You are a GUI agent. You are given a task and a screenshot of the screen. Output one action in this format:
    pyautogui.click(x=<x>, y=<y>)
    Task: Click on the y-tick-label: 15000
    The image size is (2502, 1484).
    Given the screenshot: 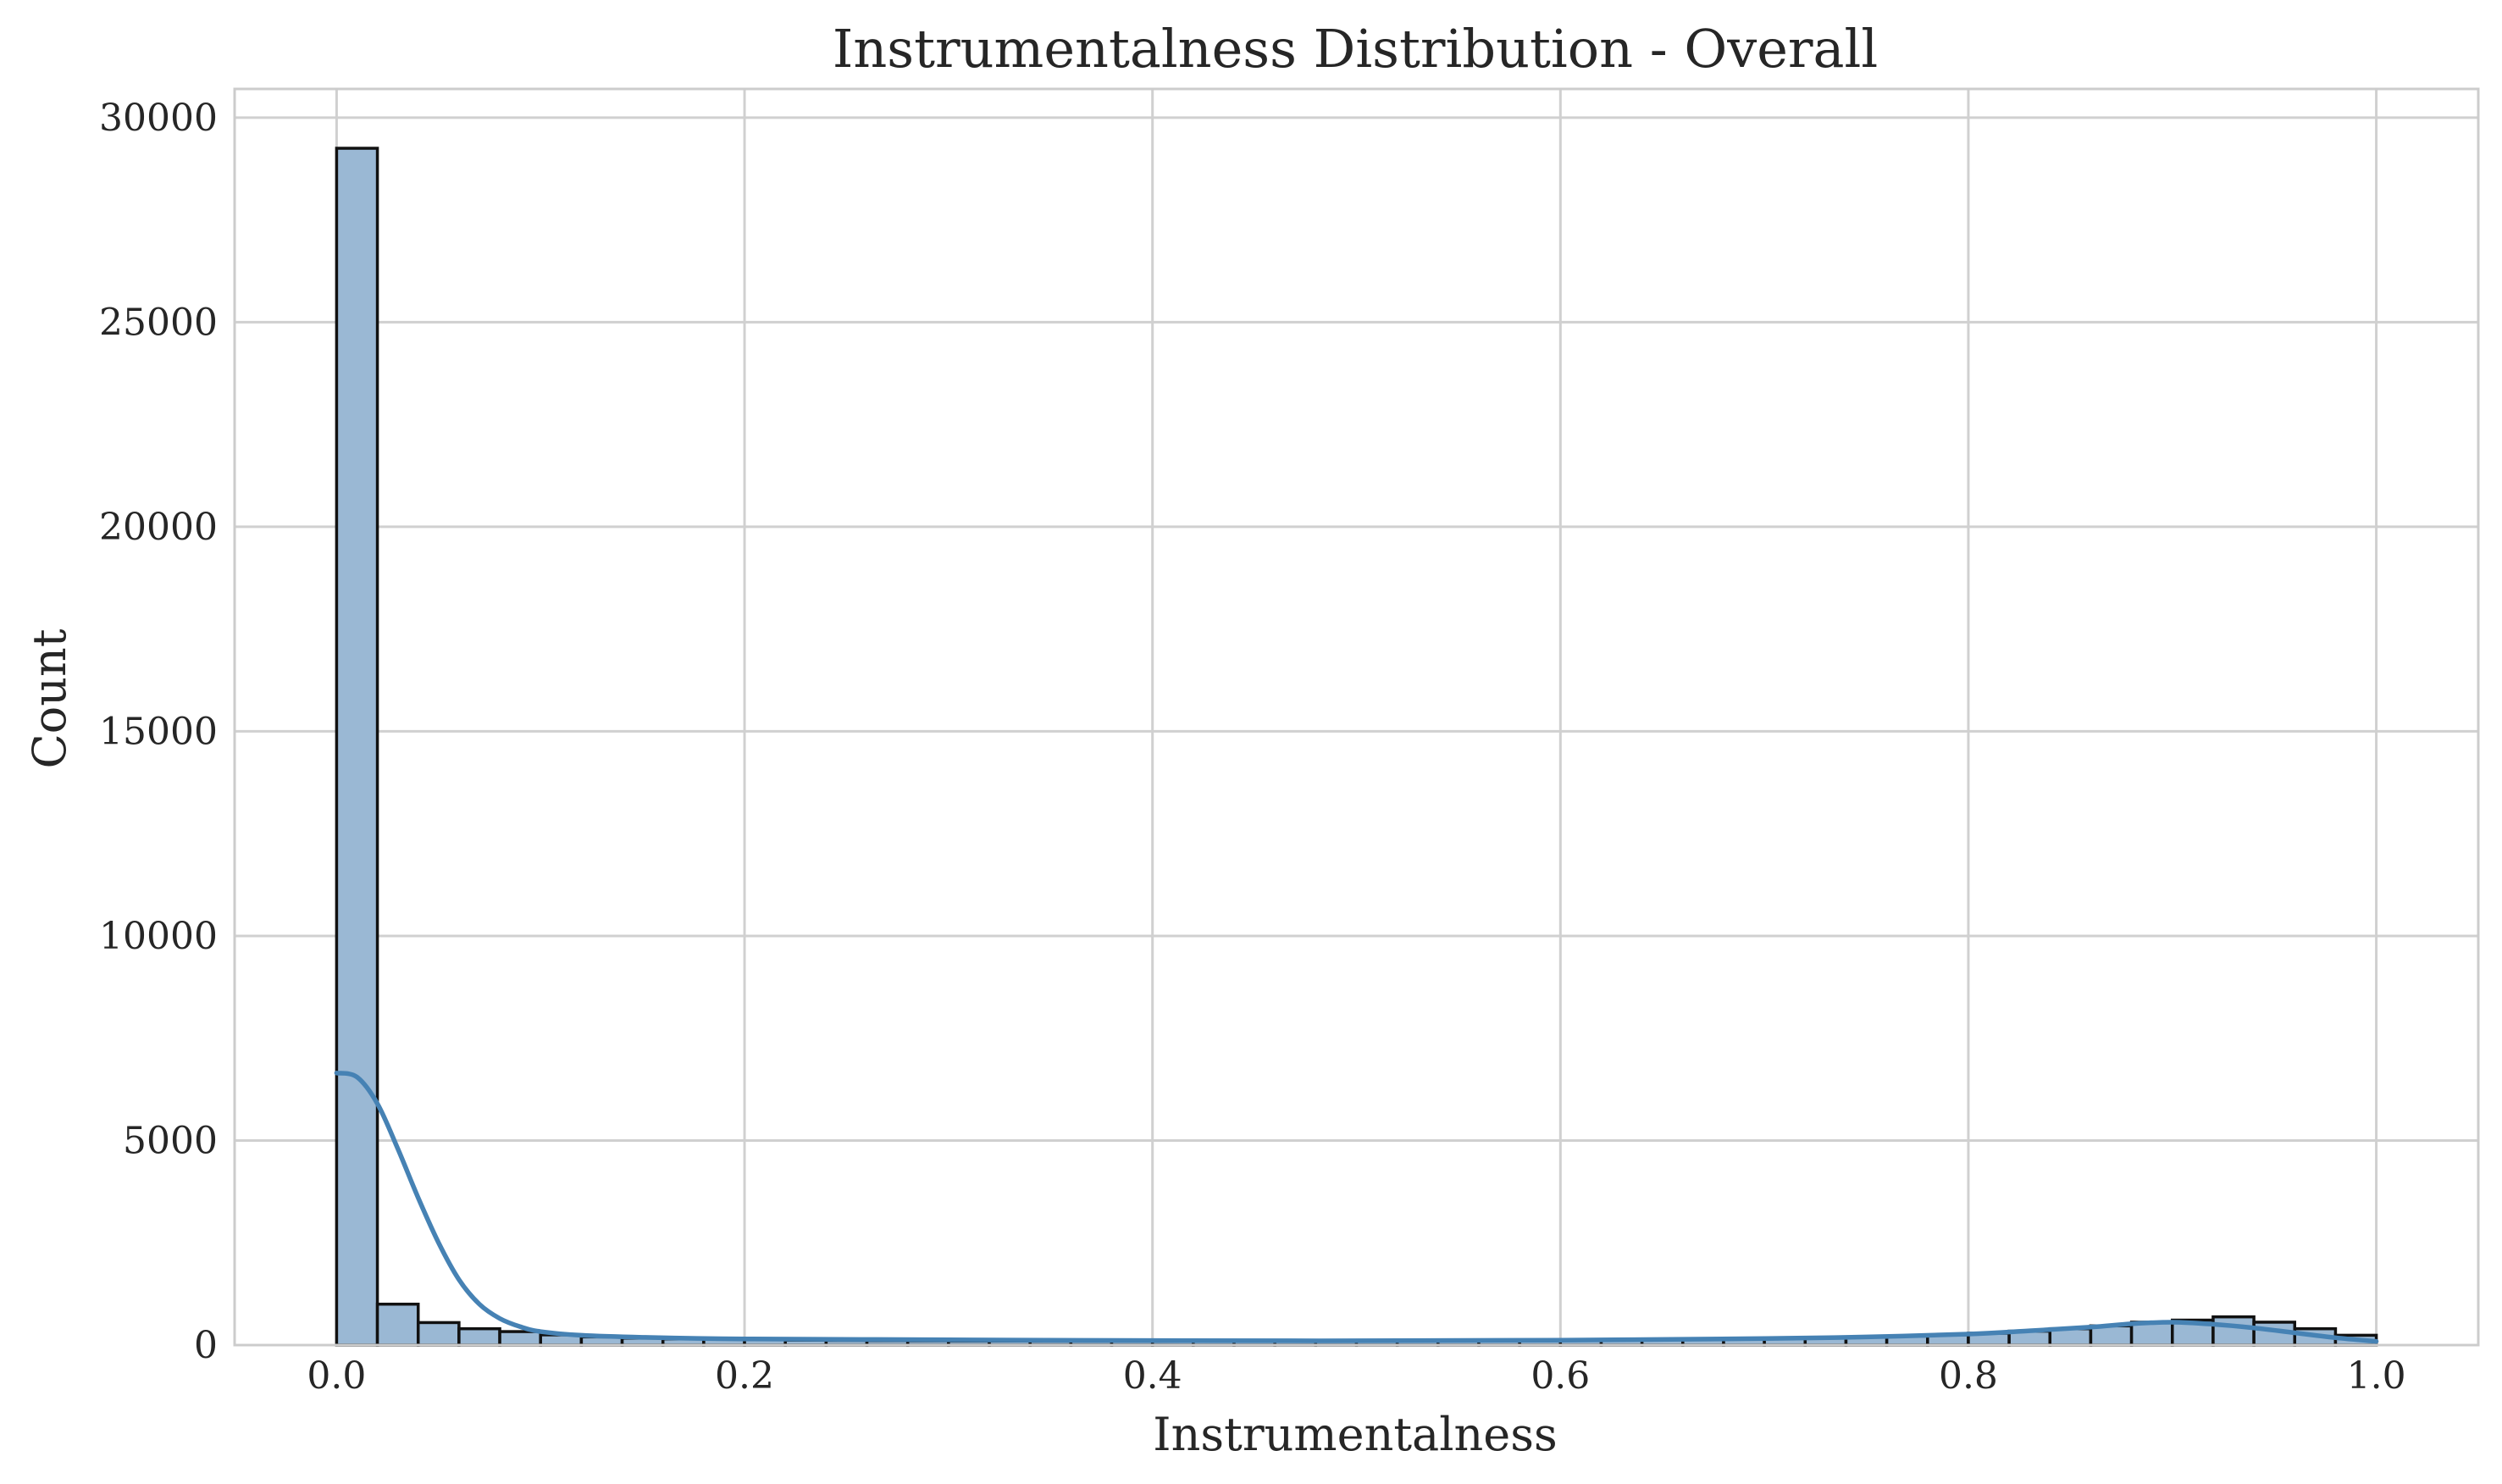 What is the action you would take?
    pyautogui.click(x=159, y=731)
    